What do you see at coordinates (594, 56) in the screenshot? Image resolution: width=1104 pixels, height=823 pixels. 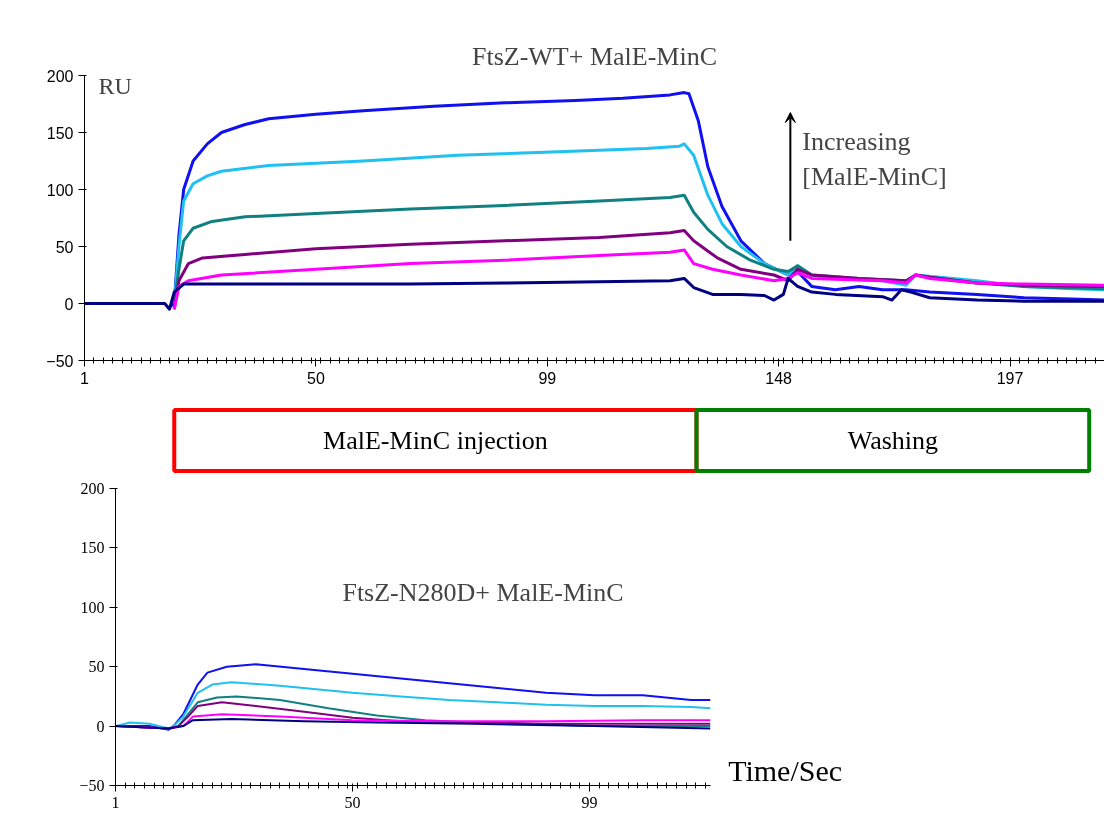 I see `chart-title: FtsZ-WT+ MalE-MinC` at bounding box center [594, 56].